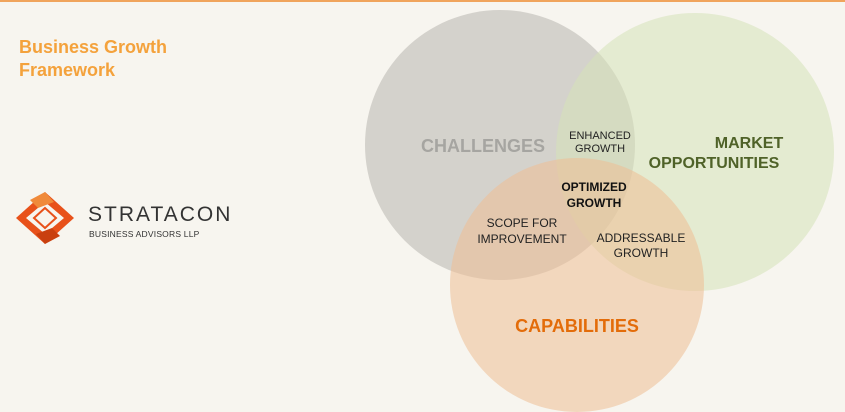  Describe the element at coordinates (67, 70) in the screenshot. I see `title-line-2: Framework` at that location.